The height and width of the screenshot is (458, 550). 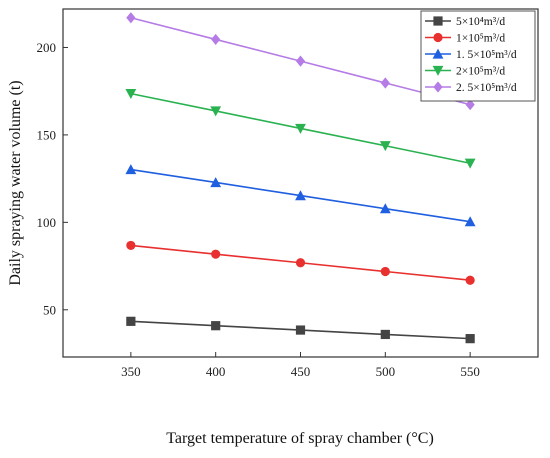 What do you see at coordinates (480, 39) in the screenshot?
I see `legend-label: 1×10⁵m³/d` at bounding box center [480, 39].